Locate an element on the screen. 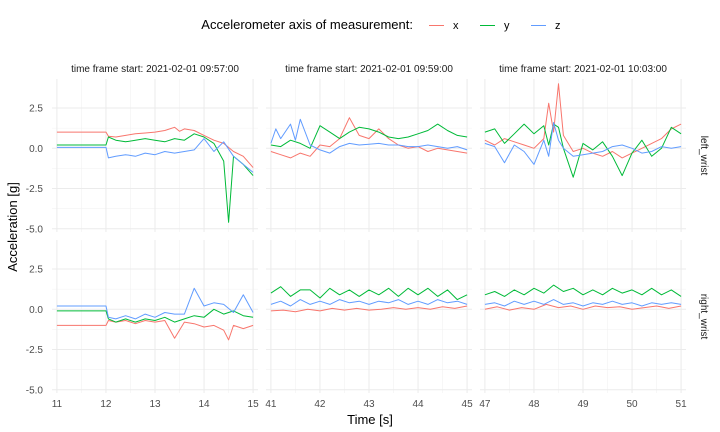 The image size is (720, 432). x-tick-label: 48 is located at coordinates (534, 404).